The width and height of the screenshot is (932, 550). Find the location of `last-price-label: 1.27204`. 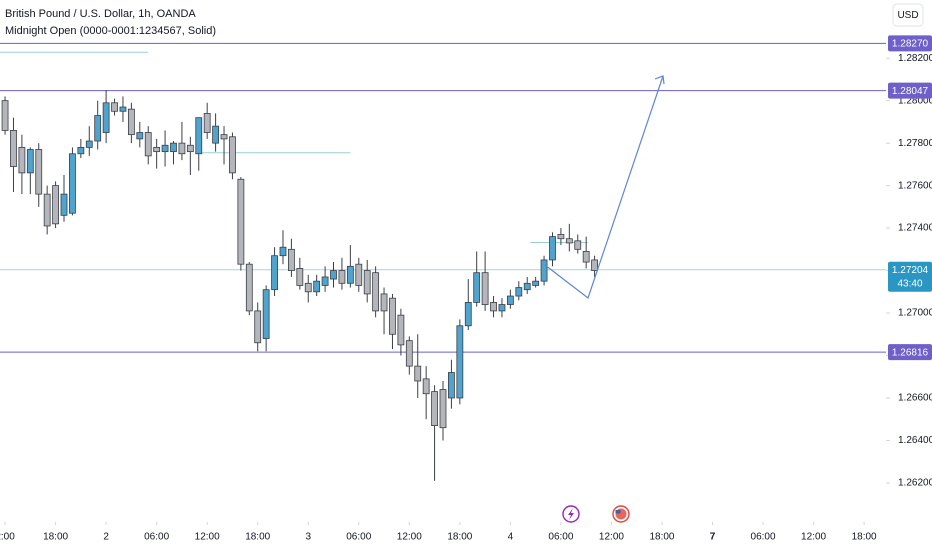

last-price-label: 1.27204 is located at coordinates (910, 270).